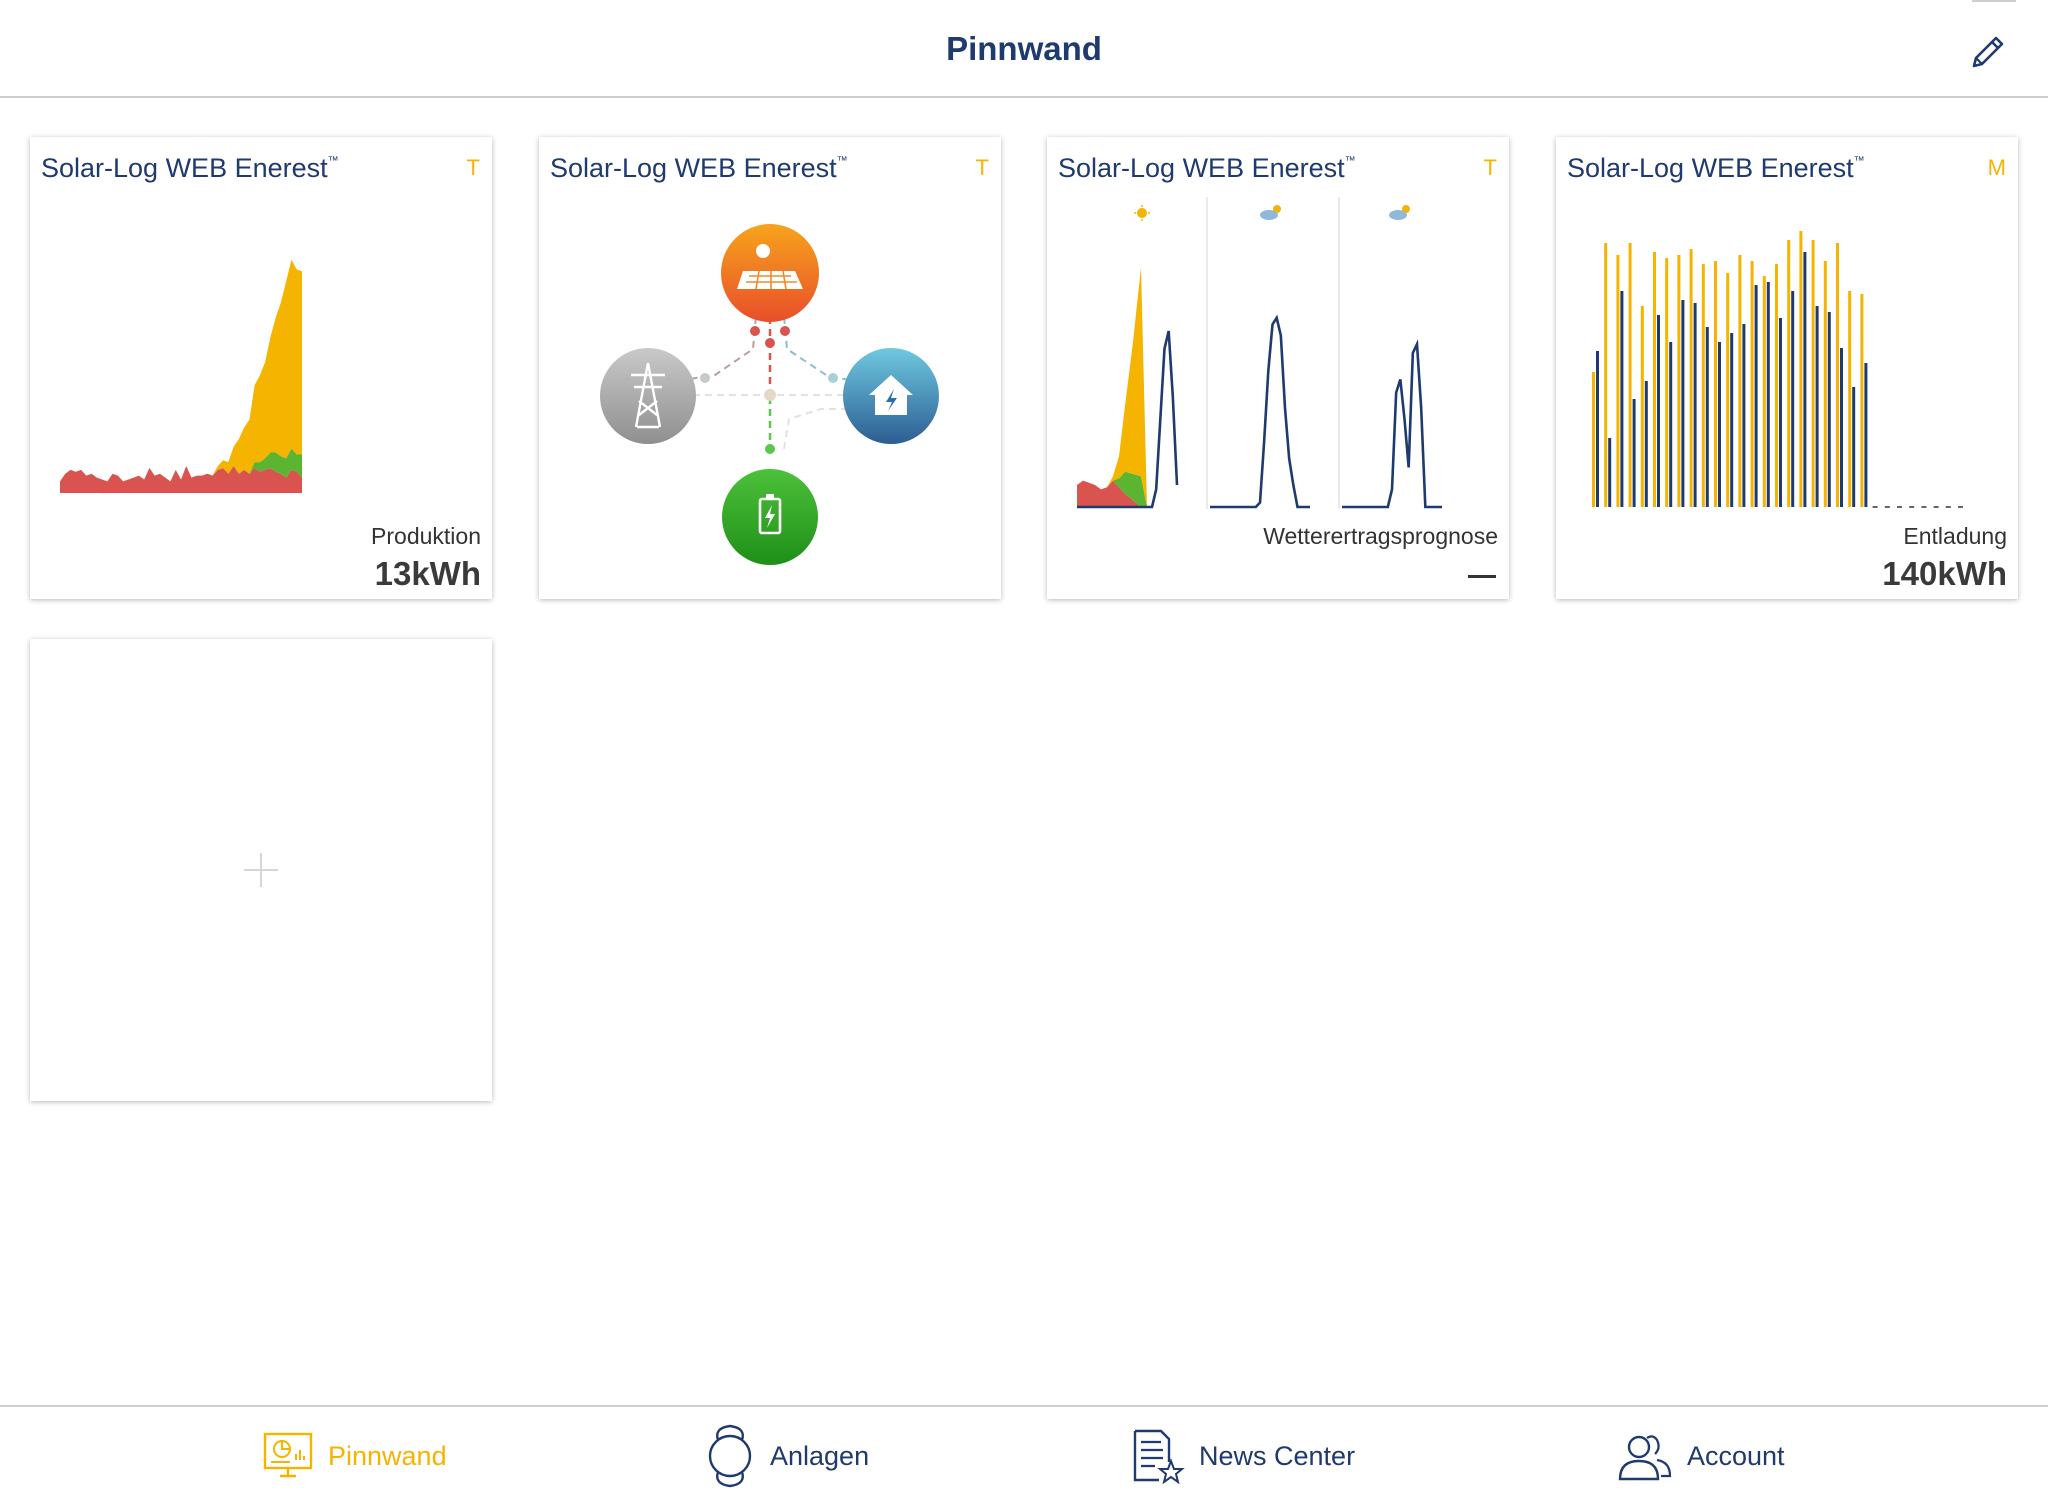 The image size is (2048, 1507). I want to click on top-bar: Pinnwand, so click(1024, 49).